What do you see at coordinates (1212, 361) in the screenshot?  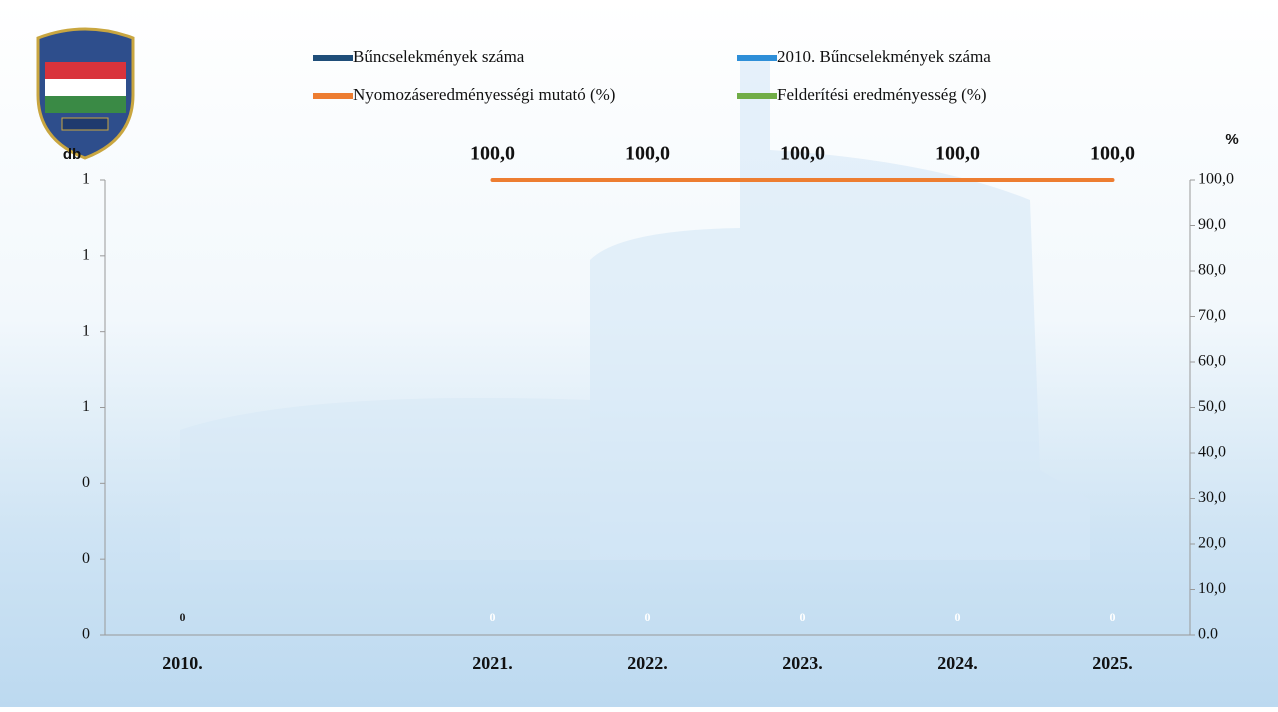 I see `y2-tick-label: 60,0` at bounding box center [1212, 361].